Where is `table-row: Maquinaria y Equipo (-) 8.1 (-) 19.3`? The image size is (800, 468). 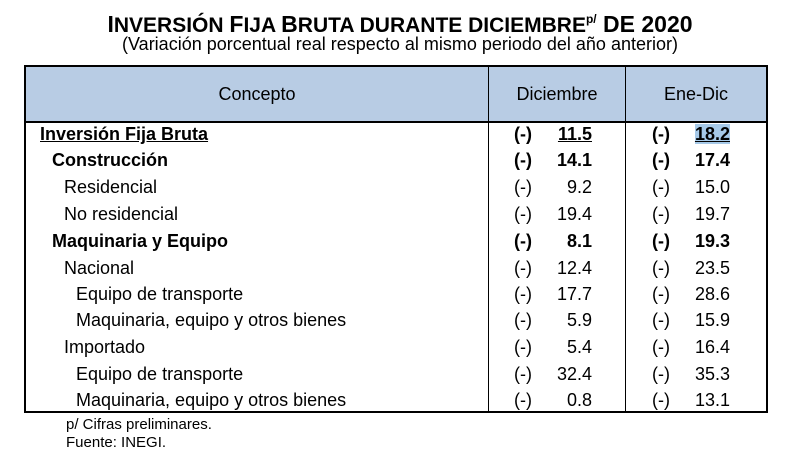
table-row: Maquinaria y Equipo (-) 8.1 (-) 19.3 is located at coordinates (396, 241).